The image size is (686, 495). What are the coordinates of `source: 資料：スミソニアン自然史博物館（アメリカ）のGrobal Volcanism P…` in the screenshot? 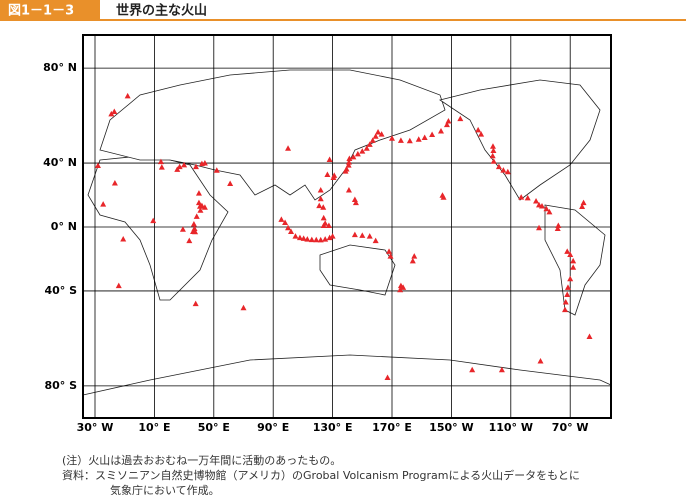 It's located at (321, 475).